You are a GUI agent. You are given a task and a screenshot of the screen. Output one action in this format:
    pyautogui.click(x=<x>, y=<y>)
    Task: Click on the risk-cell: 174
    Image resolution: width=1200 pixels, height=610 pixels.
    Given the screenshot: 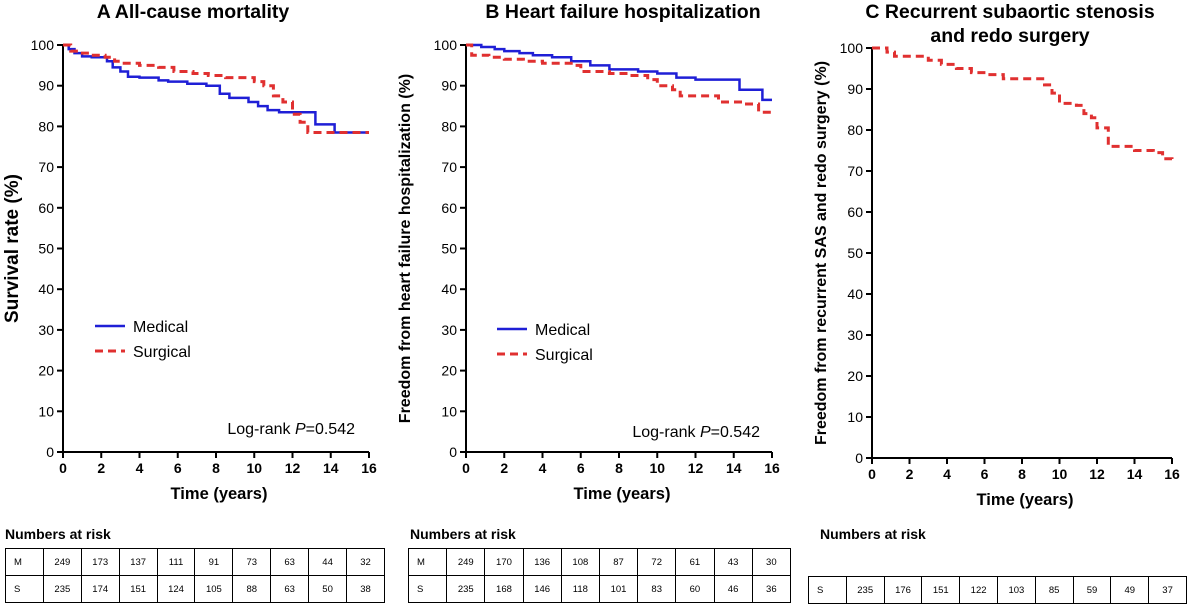 What is the action you would take?
    pyautogui.click(x=100, y=589)
    